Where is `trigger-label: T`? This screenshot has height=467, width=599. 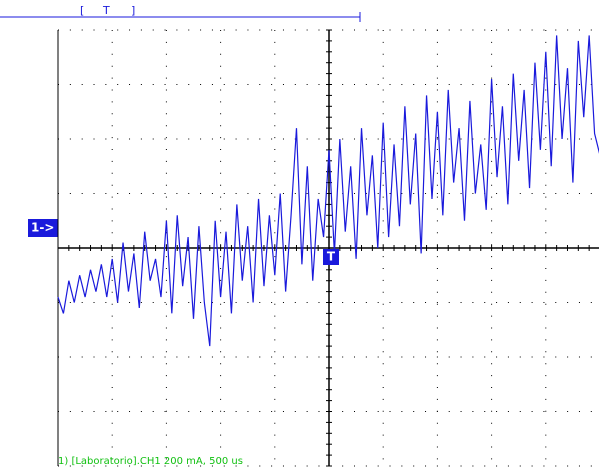 trigger-label: T is located at coordinates (106, 10).